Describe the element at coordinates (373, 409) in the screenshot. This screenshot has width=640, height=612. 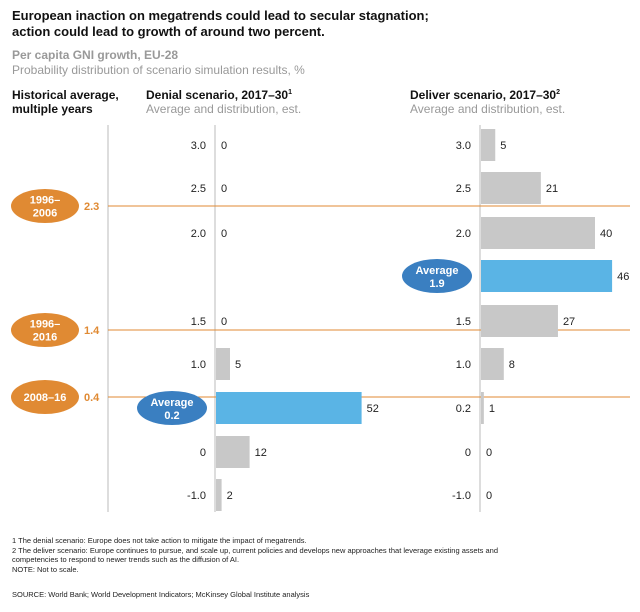
I see `bar-value-label: 52` at that location.